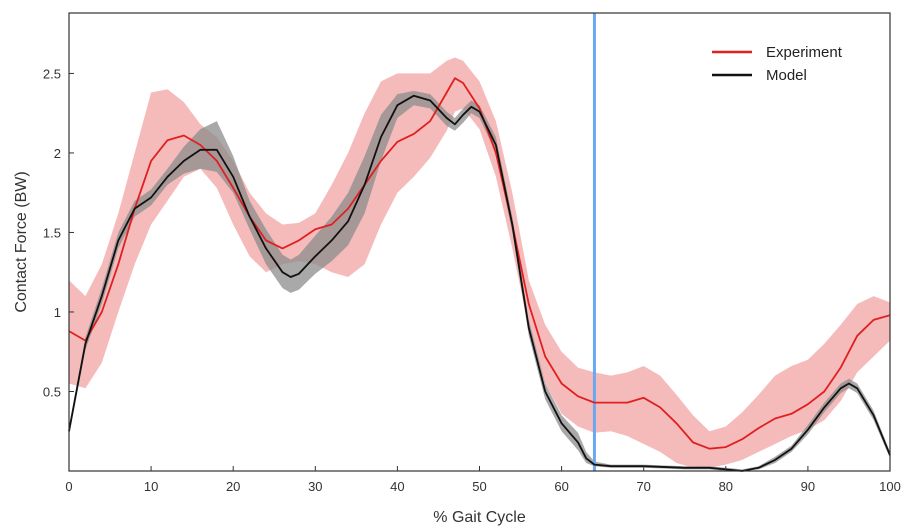  Describe the element at coordinates (21, 241) in the screenshot. I see `y-axis-label: Contact Force (BW)` at that location.